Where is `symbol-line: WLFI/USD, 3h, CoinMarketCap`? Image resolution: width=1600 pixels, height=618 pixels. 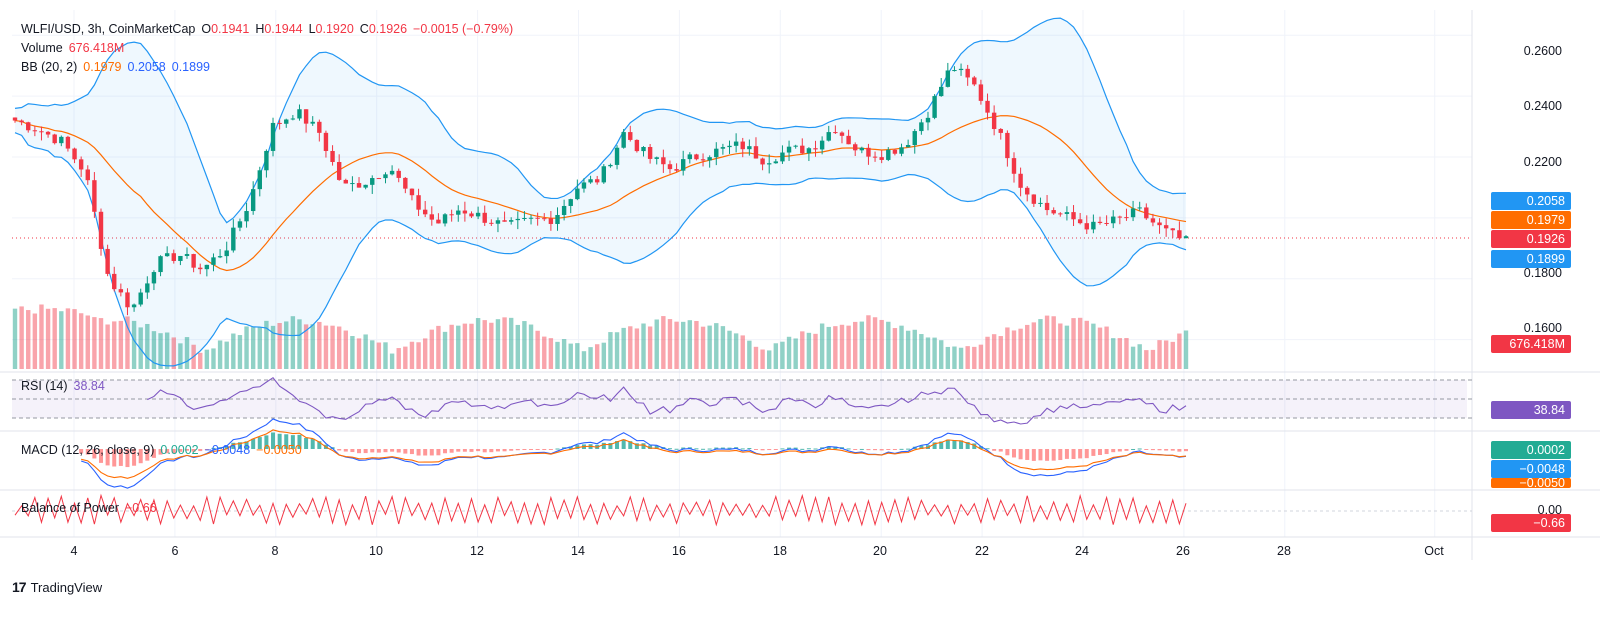 symbol-line: WLFI/USD, 3h, CoinMarketCap is located at coordinates (108, 29).